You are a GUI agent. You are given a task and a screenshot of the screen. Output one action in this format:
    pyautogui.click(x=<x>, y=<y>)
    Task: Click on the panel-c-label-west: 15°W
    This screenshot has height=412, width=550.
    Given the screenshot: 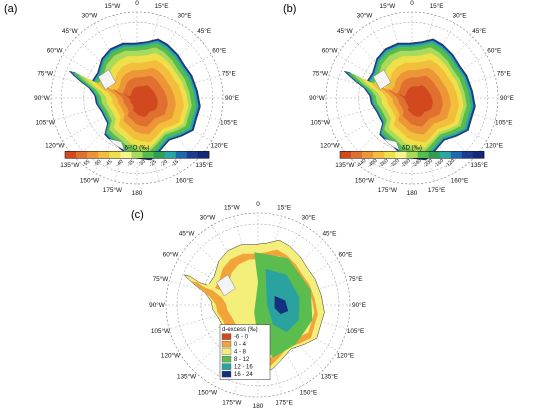 What is the action you would take?
    pyautogui.click(x=232, y=207)
    